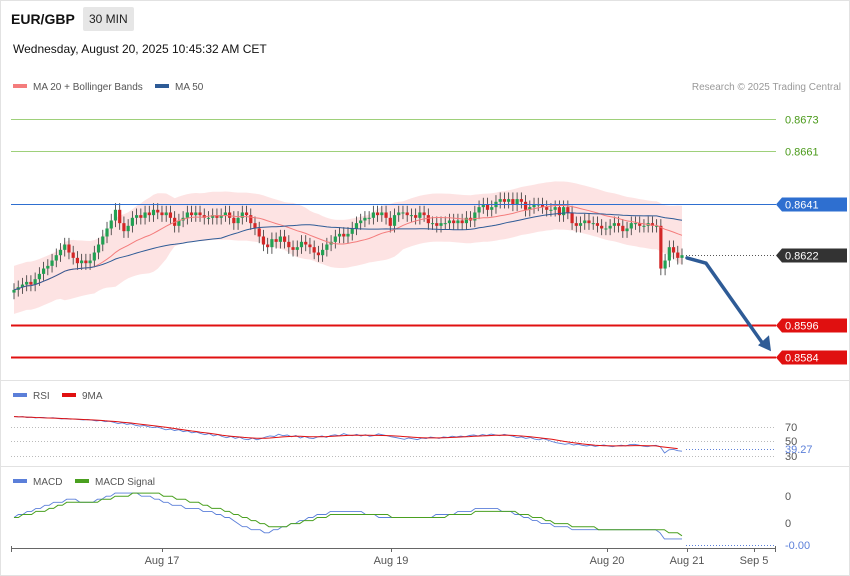 The image size is (850, 576). What do you see at coordinates (802, 206) in the screenshot?
I see `pivot-label: 0.8641` at bounding box center [802, 206].